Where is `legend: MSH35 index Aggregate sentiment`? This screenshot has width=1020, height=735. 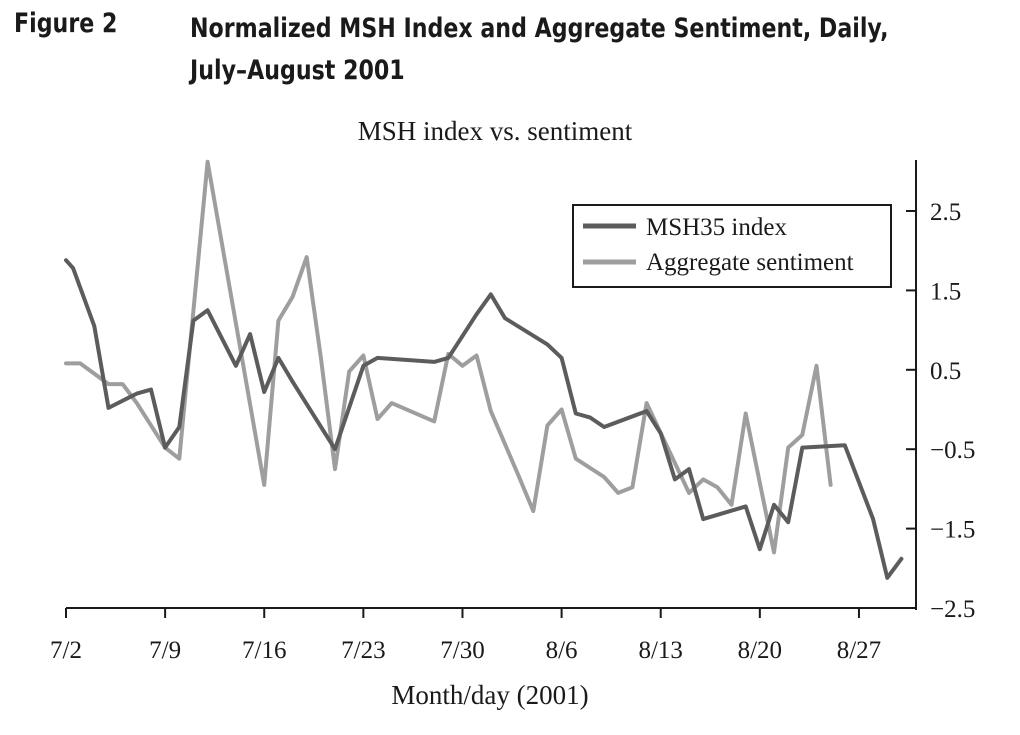 legend: MSH35 index Aggregate sentiment is located at coordinates (732, 246).